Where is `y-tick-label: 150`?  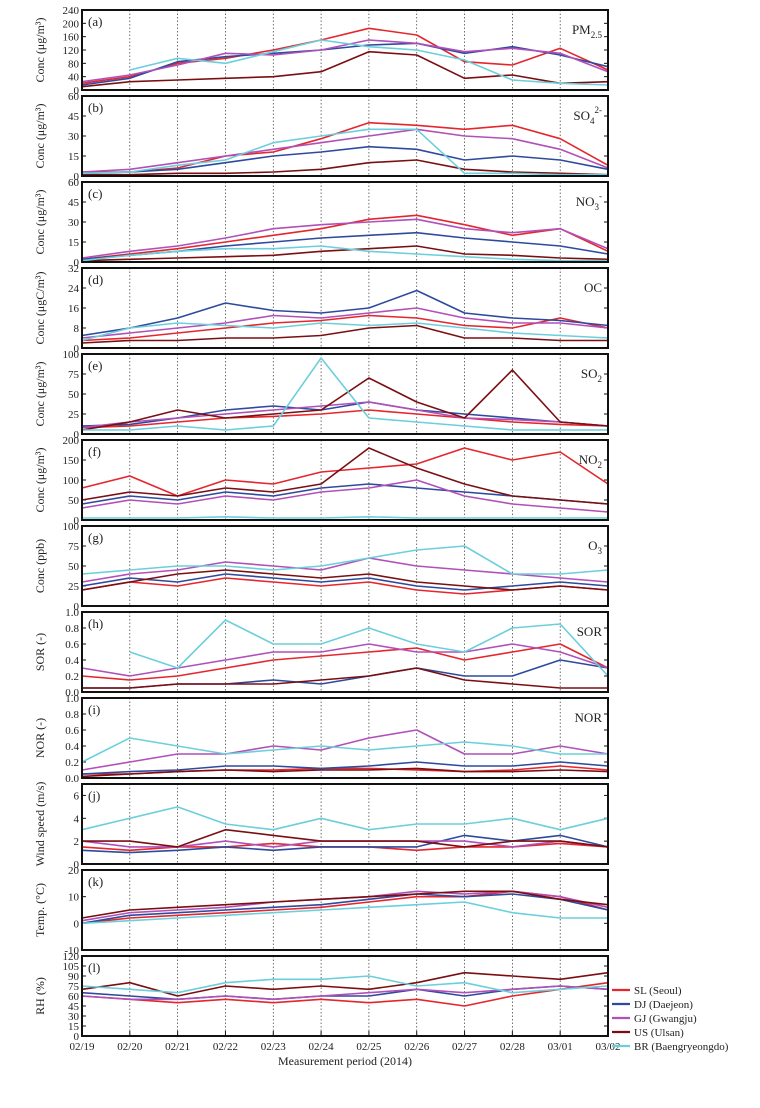 y-tick-label: 150 is located at coordinates (71, 461).